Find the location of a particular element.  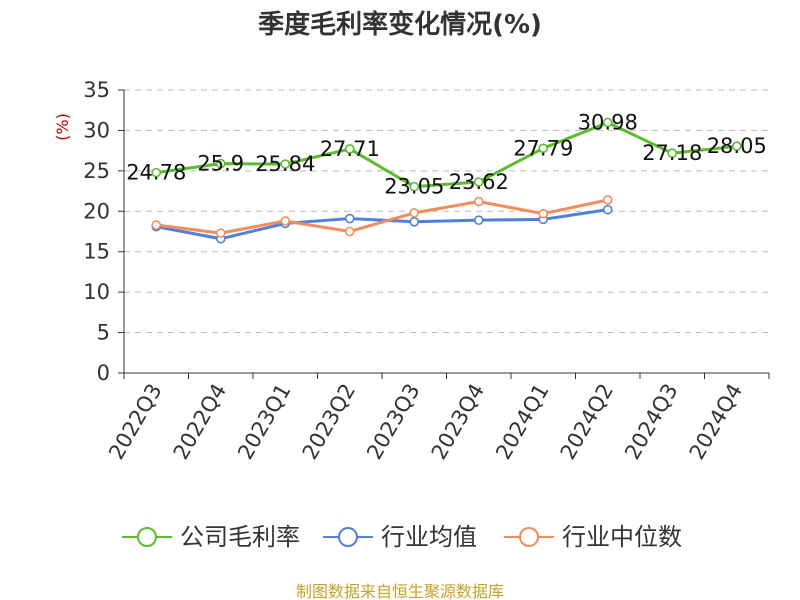

legend-item-2: 行业中位数 is located at coordinates (593, 537).